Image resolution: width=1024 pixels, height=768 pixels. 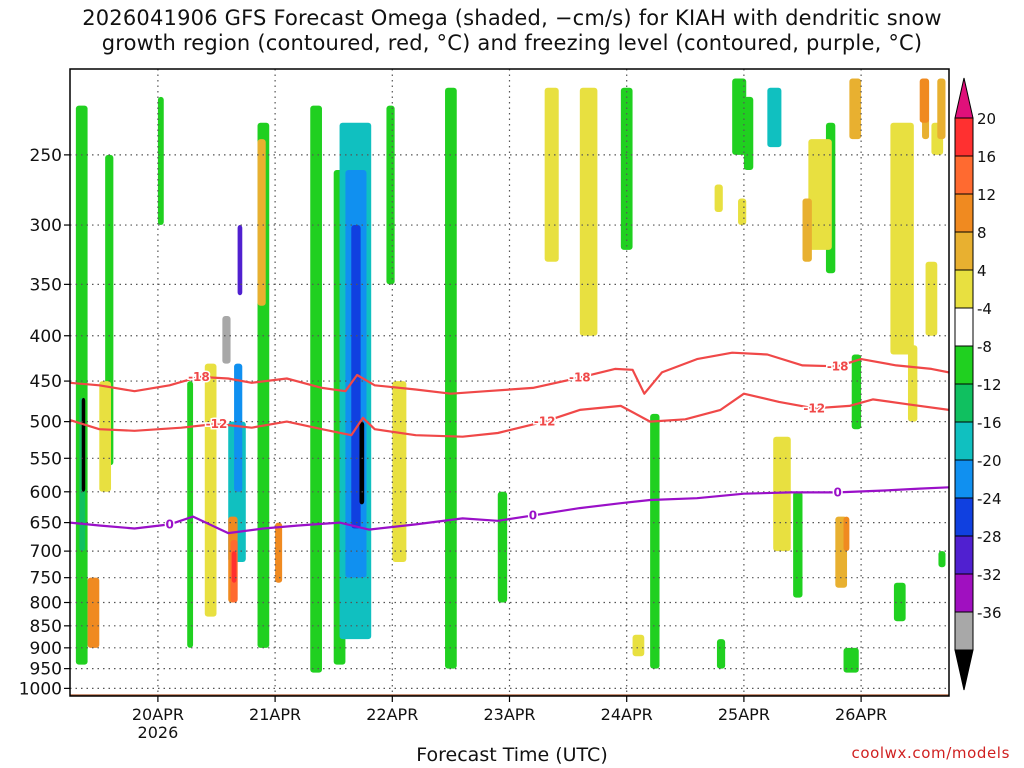 I want to click on contour-label-1-2: -12, so click(x=814, y=408).